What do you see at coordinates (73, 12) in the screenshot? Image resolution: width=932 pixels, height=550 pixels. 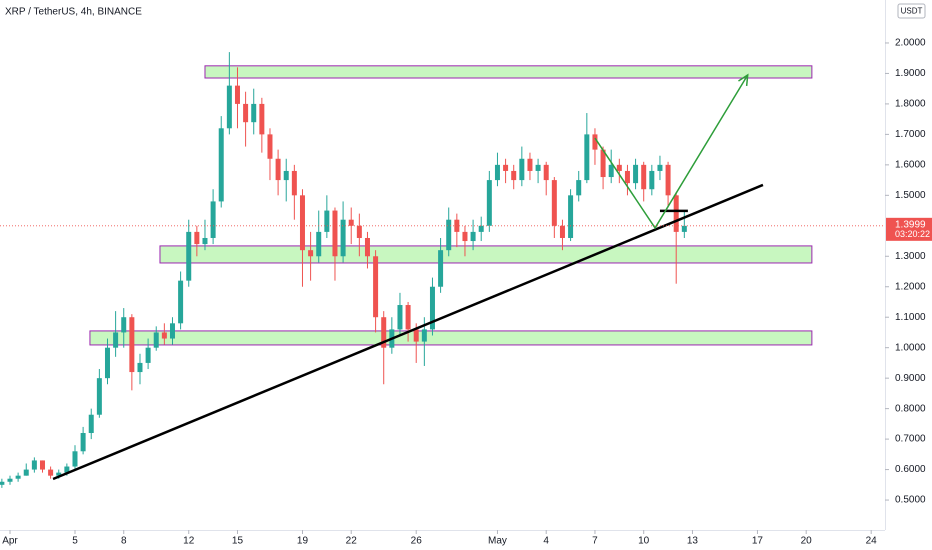 I see `chart-title: XRP / TetherUS, 4h, BINANCE` at bounding box center [73, 12].